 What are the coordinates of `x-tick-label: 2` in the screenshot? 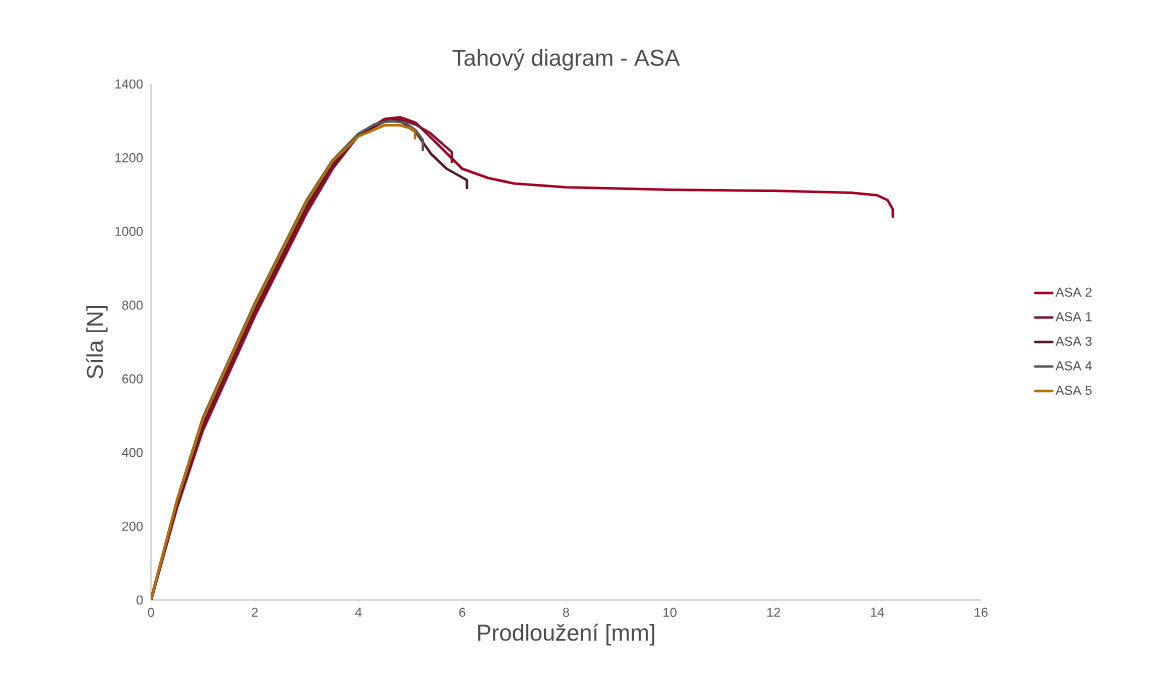 It's located at (254, 612).